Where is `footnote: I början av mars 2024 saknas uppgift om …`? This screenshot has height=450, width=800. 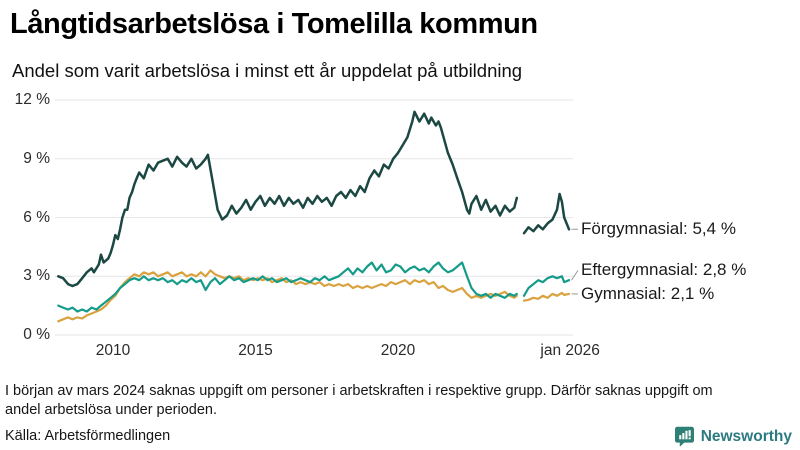 footnote: I början av mars 2024 saknas uppgift om … is located at coordinates (359, 401).